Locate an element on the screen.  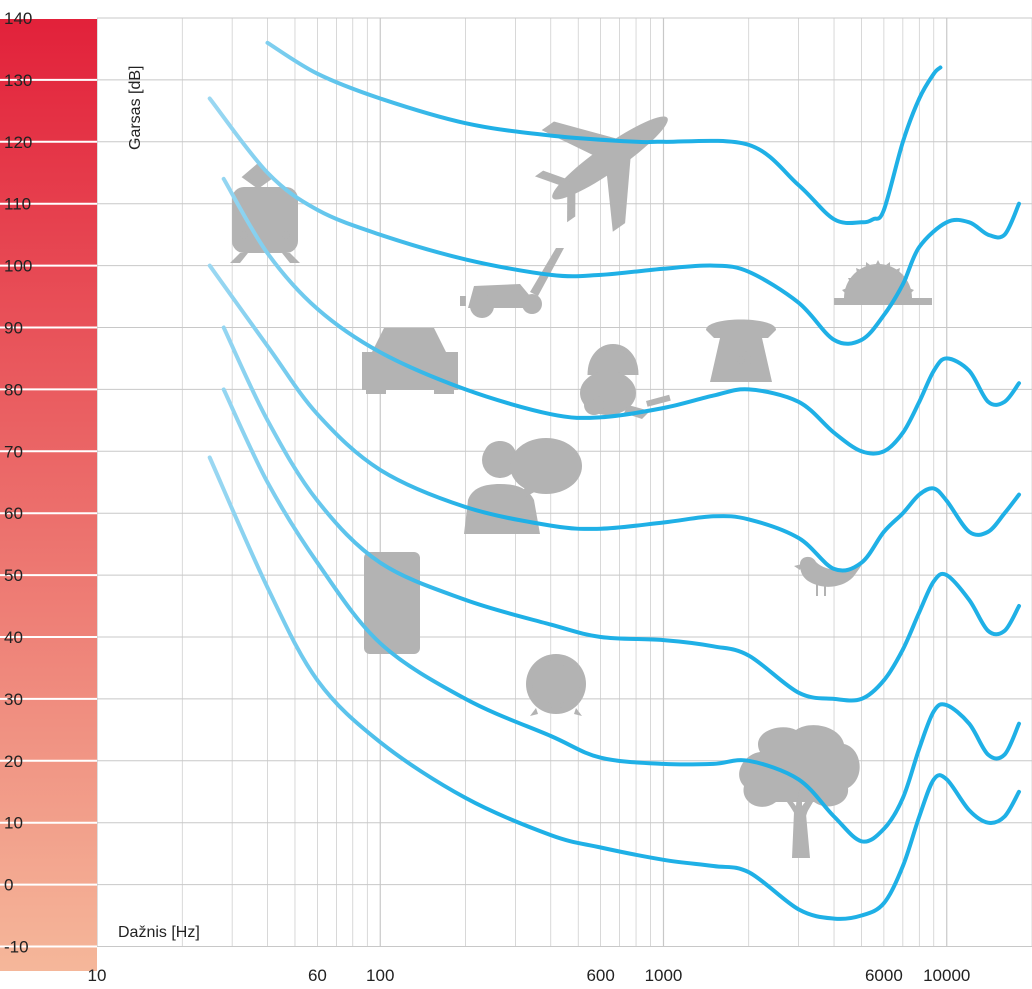
y-tick-label: 20 is located at coordinates (13, 761).